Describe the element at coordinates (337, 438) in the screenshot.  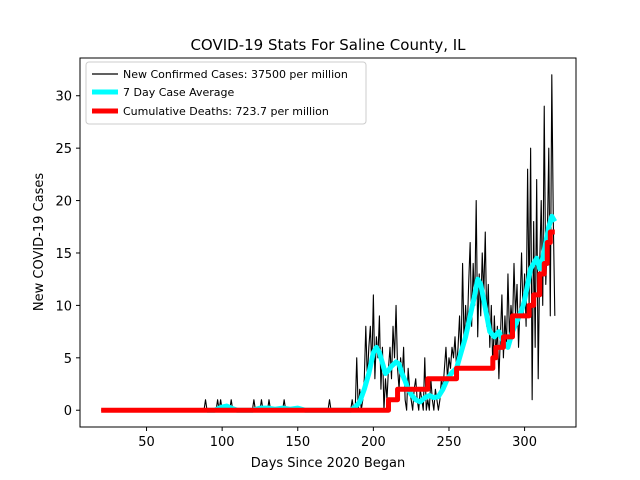
I see `x-axis: 50 100 150 200 250 300` at that location.